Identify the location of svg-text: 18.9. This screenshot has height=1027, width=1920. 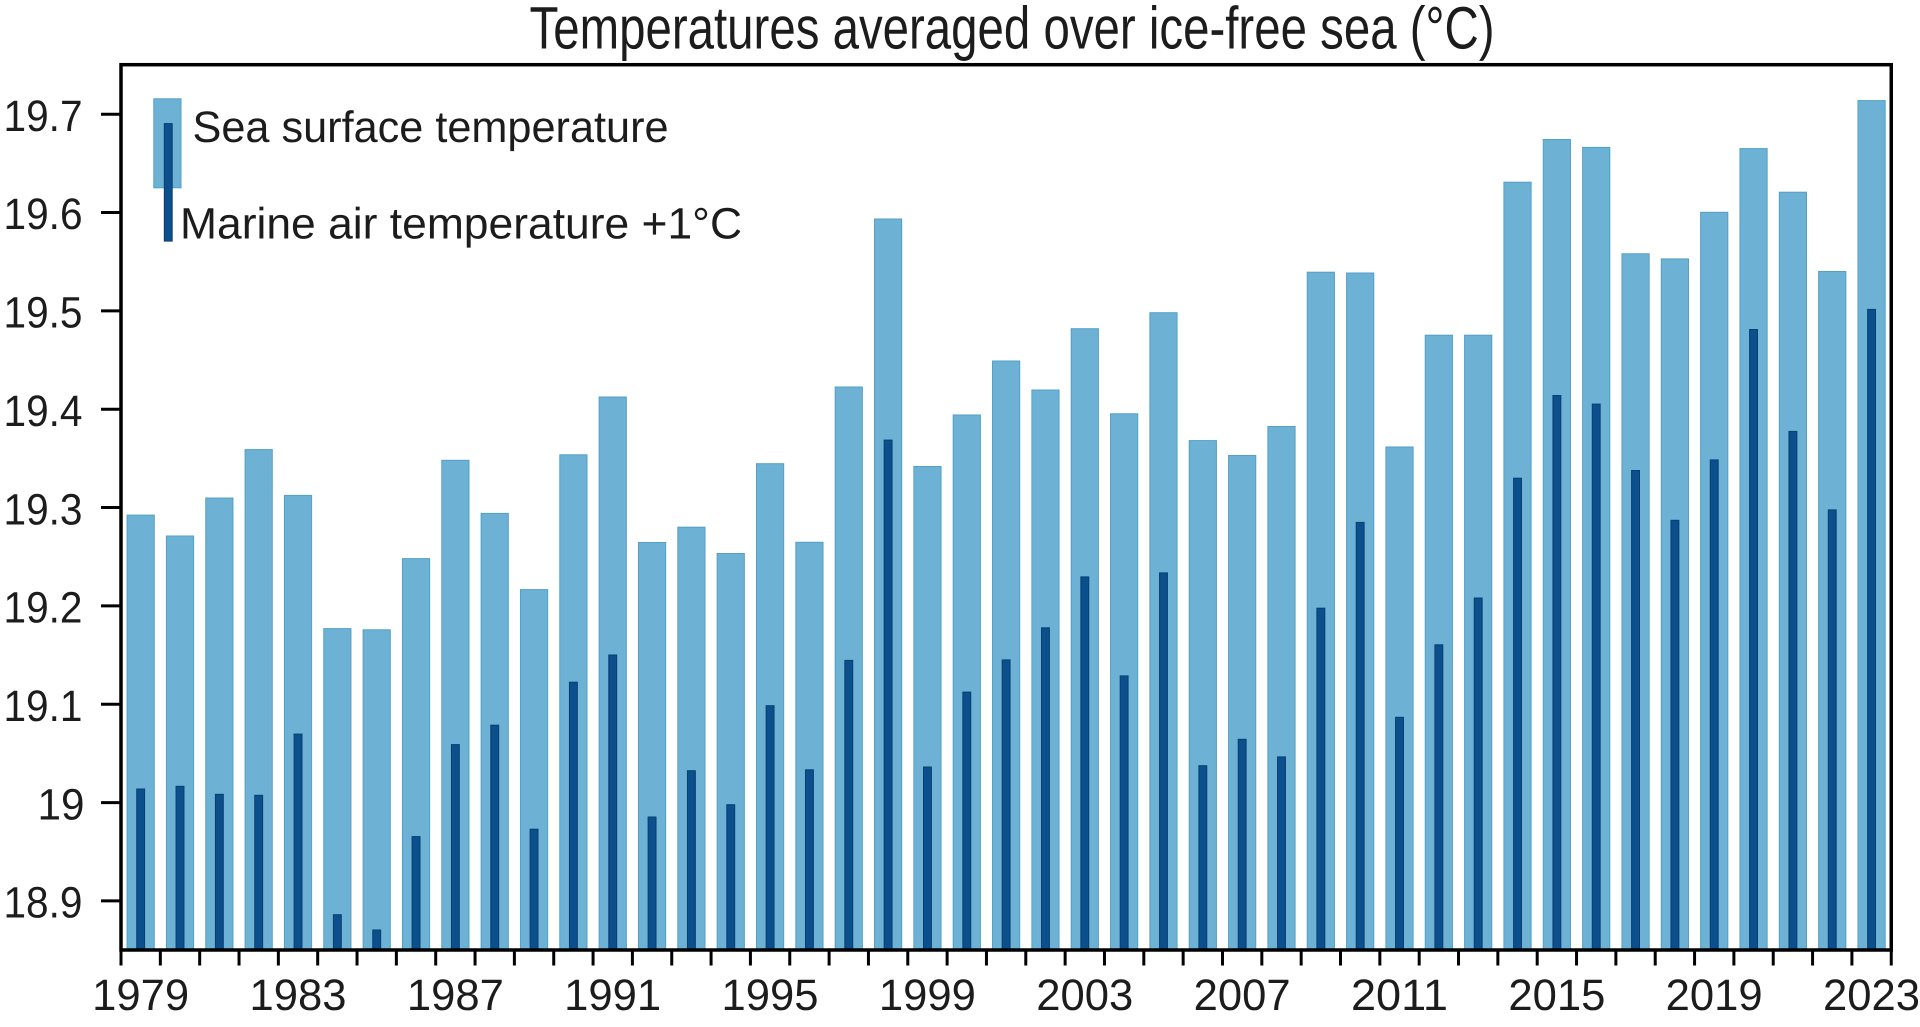
(42, 903).